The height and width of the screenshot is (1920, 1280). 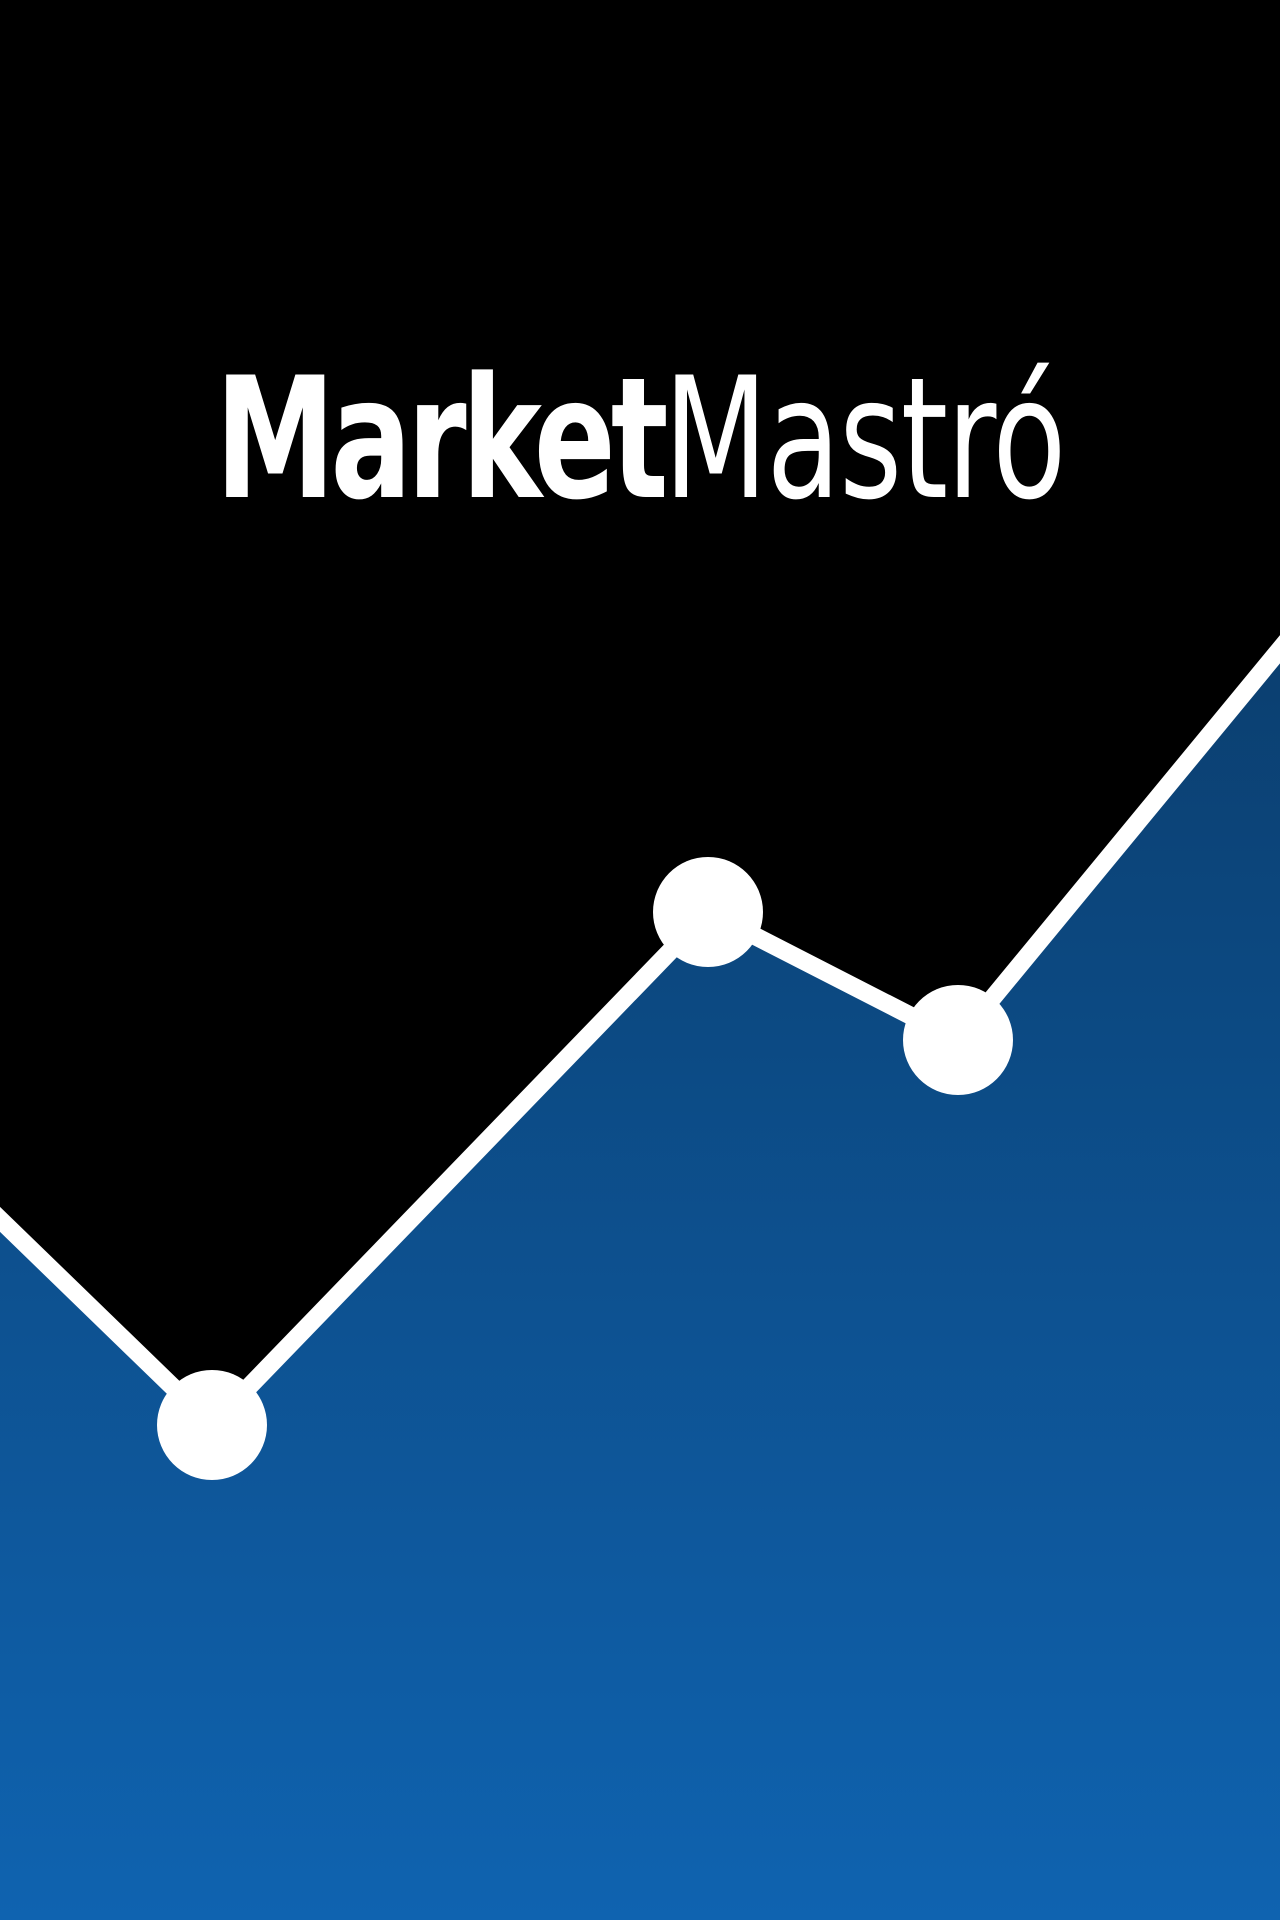 I want to click on brand-logo: MarketMastró, so click(x=640, y=439).